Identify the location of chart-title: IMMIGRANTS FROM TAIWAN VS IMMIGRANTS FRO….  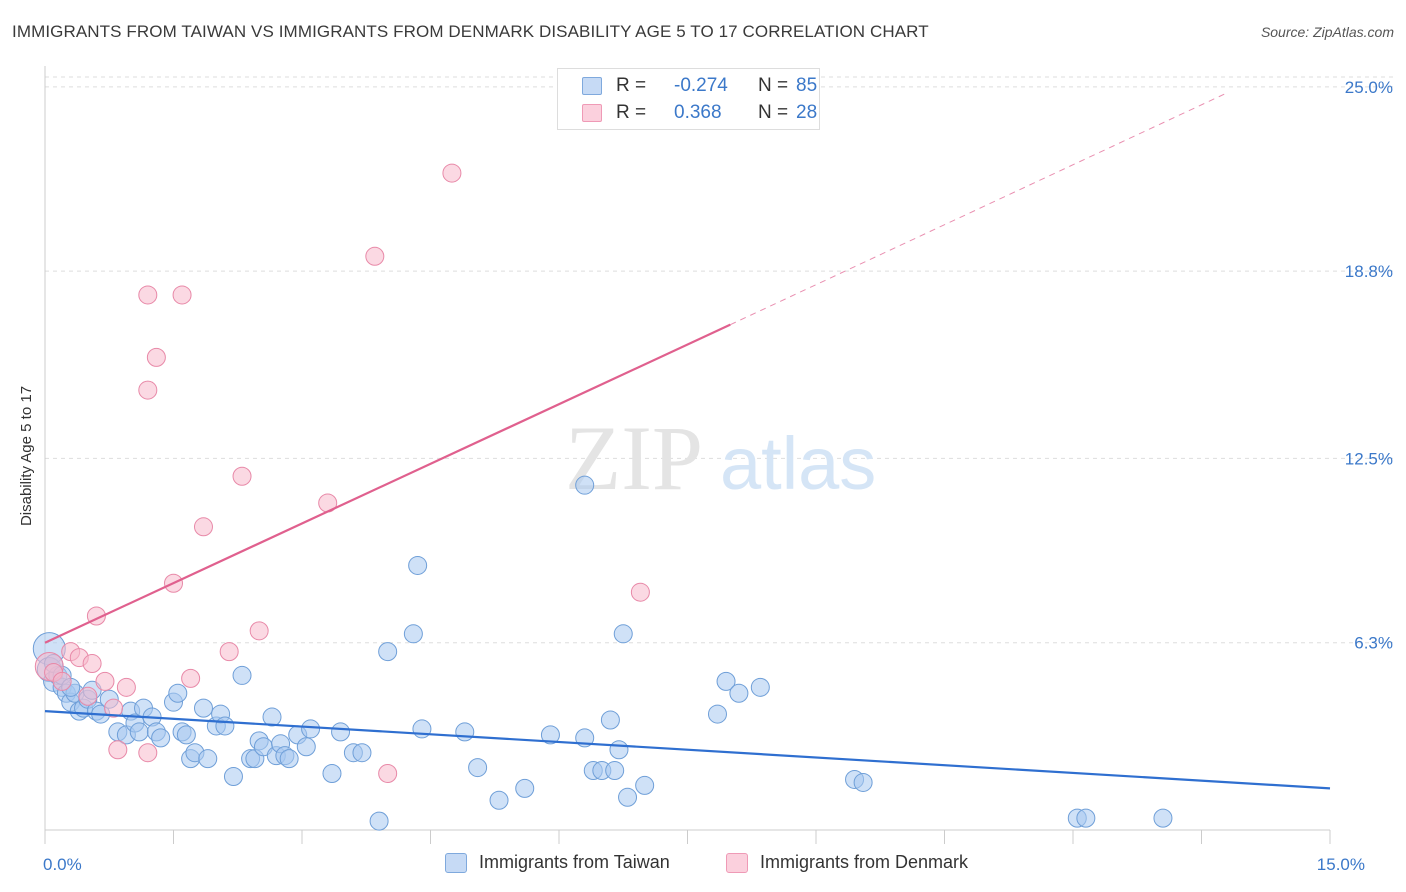
(470, 31).